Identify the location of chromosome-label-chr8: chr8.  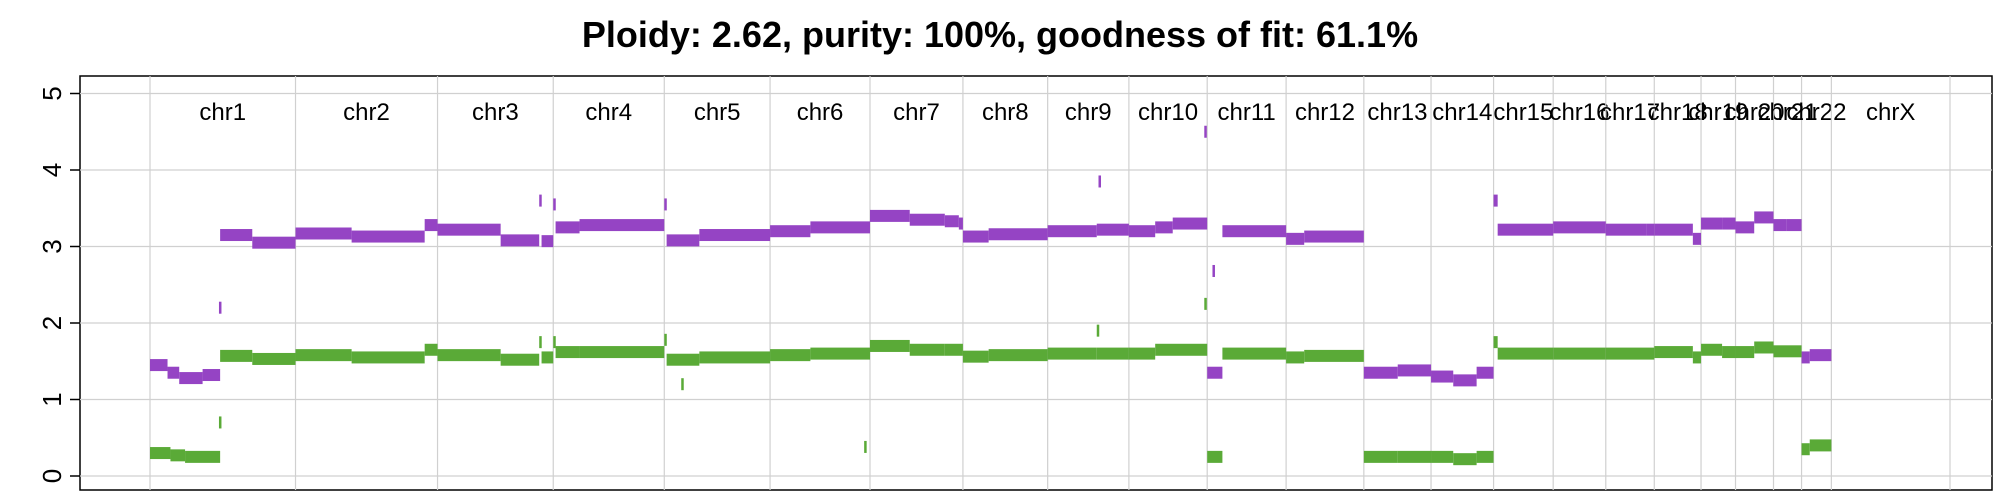
(1005, 112).